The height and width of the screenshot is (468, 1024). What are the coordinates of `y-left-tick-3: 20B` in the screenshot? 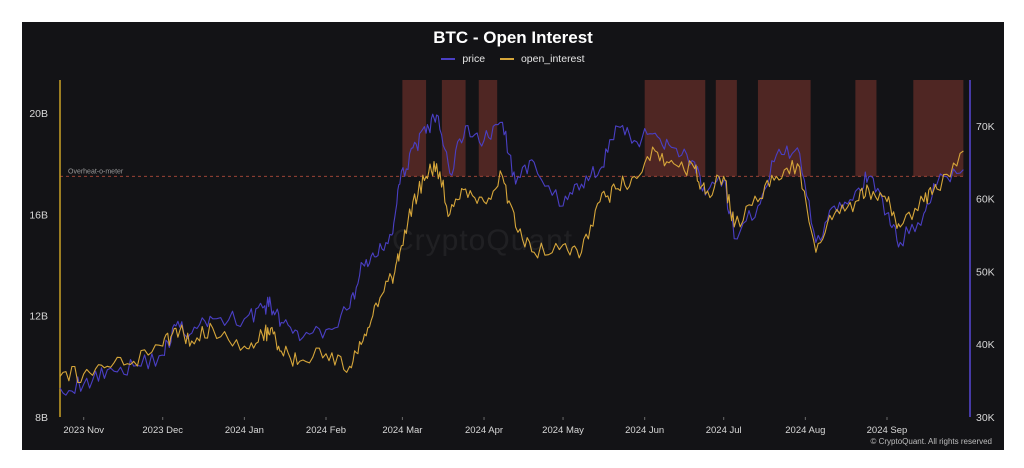 It's located at (38, 114).